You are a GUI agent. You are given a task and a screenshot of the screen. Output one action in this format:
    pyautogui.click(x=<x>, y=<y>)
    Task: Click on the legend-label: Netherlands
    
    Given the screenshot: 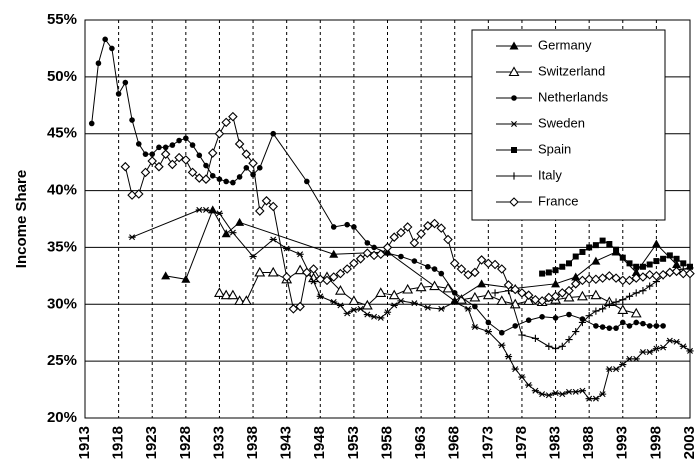 What is the action you would take?
    pyautogui.click(x=573, y=96)
    